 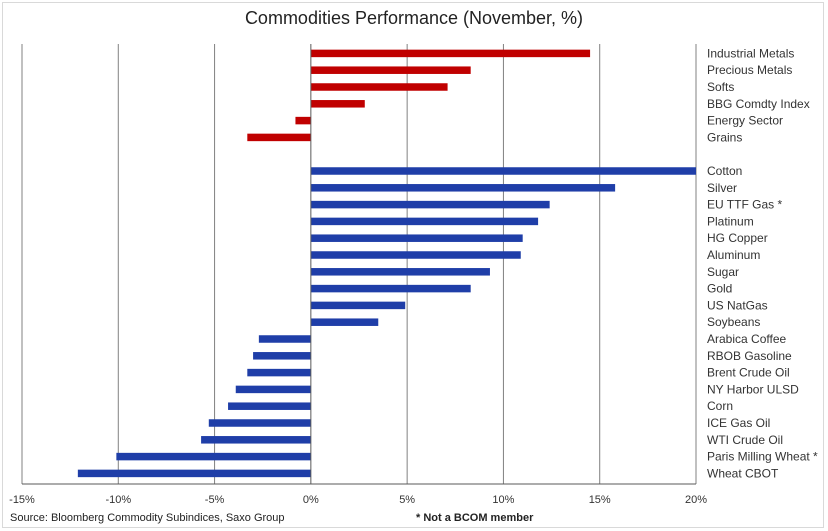 What do you see at coordinates (475, 518) in the screenshot?
I see `footnote: * Not a BCOM member` at bounding box center [475, 518].